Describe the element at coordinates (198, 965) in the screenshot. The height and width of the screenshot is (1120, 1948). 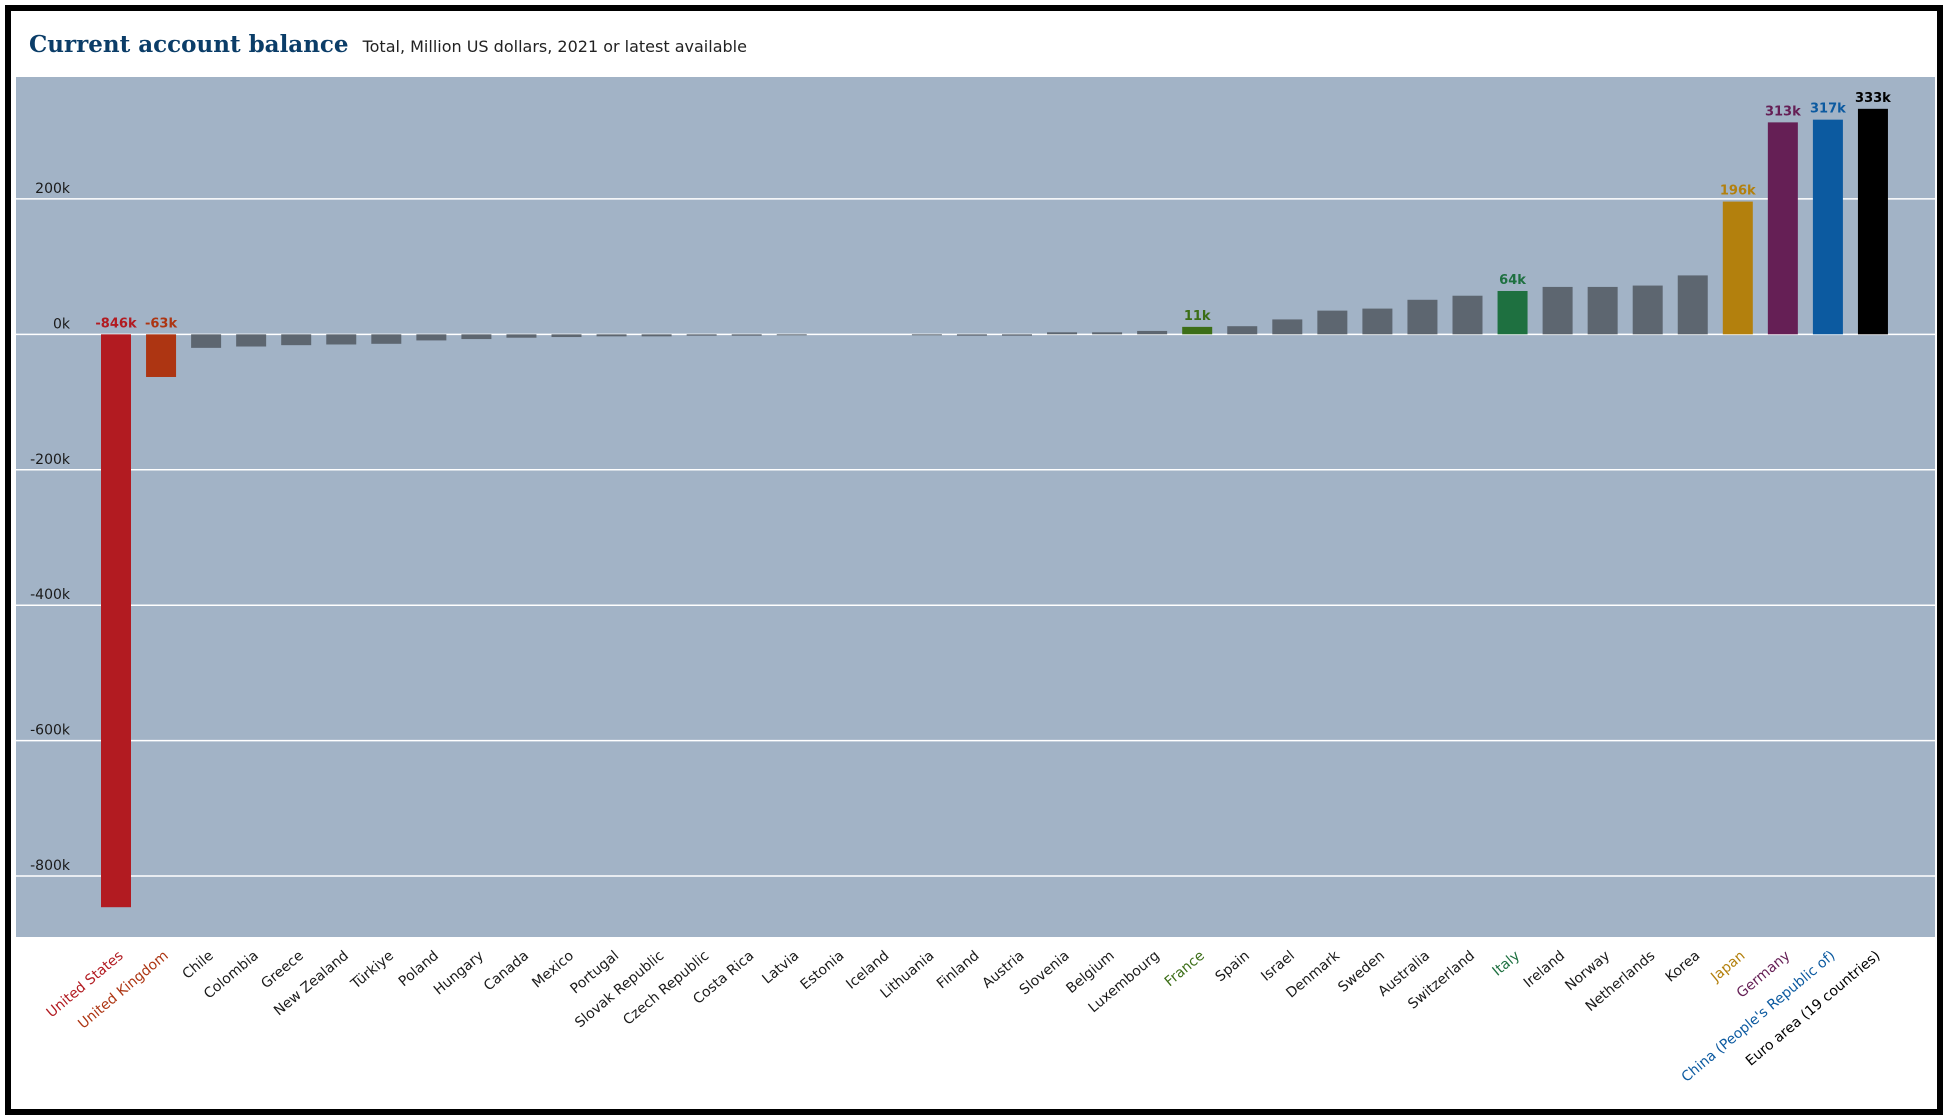
I see `x-tick-label: Chile` at that location.